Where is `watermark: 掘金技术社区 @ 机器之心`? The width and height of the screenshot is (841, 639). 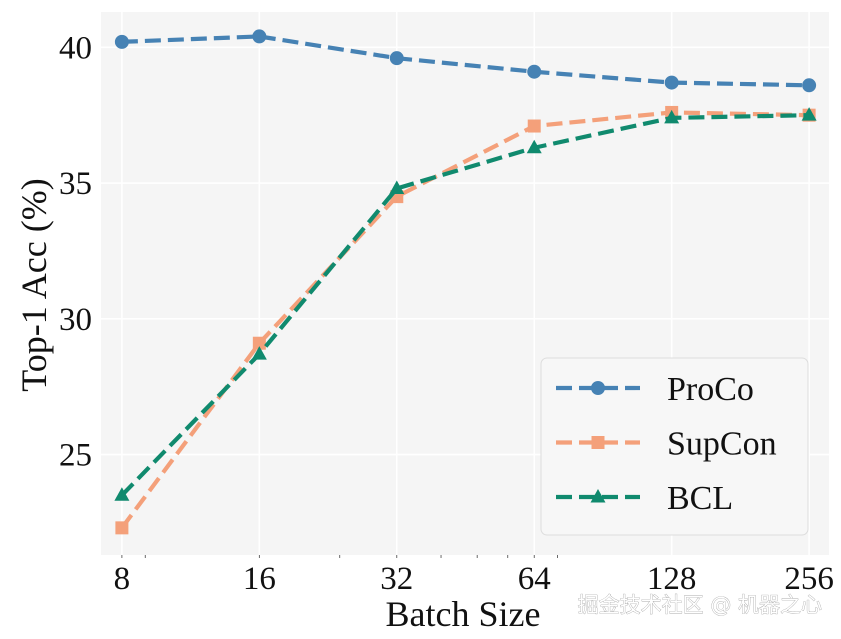 watermark: 掘金技术社区 @ 机器之心 is located at coordinates (700, 605).